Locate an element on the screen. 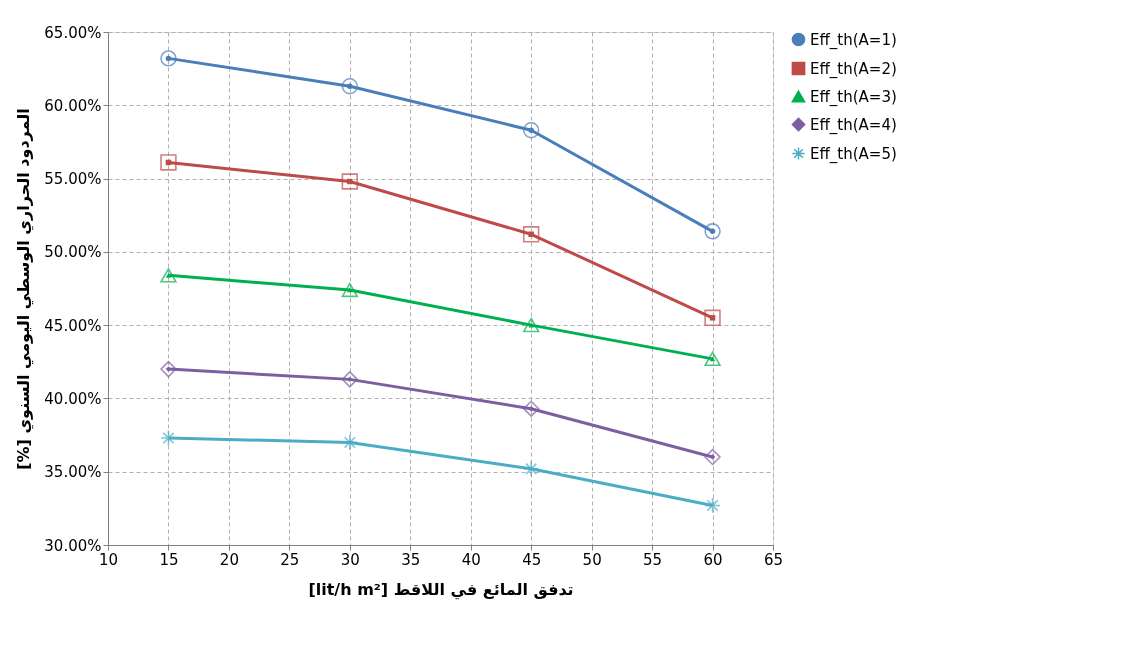 Image resolution: width=1121 pixels, height=668 pixels. y-tick-label: 55.00% is located at coordinates (73, 179).